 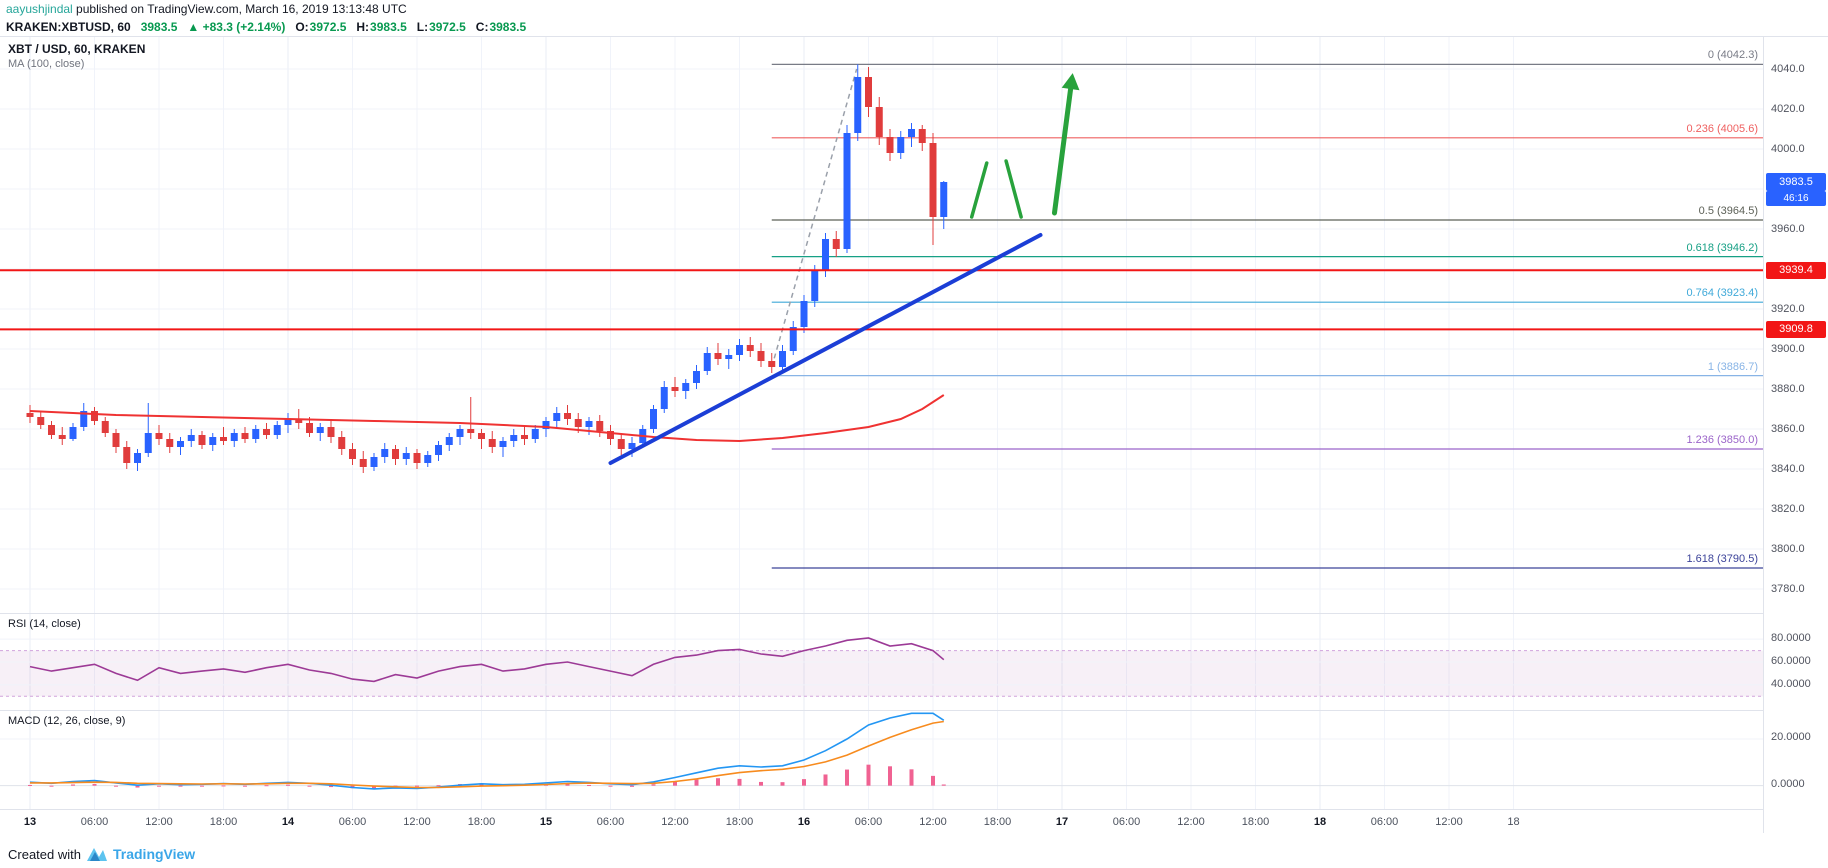 What do you see at coordinates (1788, 149) in the screenshot?
I see `axis-tick-label: 4000.0` at bounding box center [1788, 149].